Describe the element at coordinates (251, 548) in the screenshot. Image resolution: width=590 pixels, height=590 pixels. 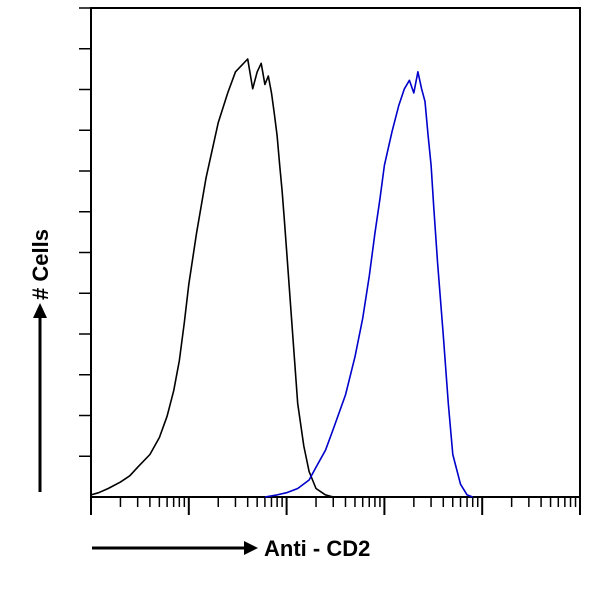
I see `x-axis-arrowhead` at that location.